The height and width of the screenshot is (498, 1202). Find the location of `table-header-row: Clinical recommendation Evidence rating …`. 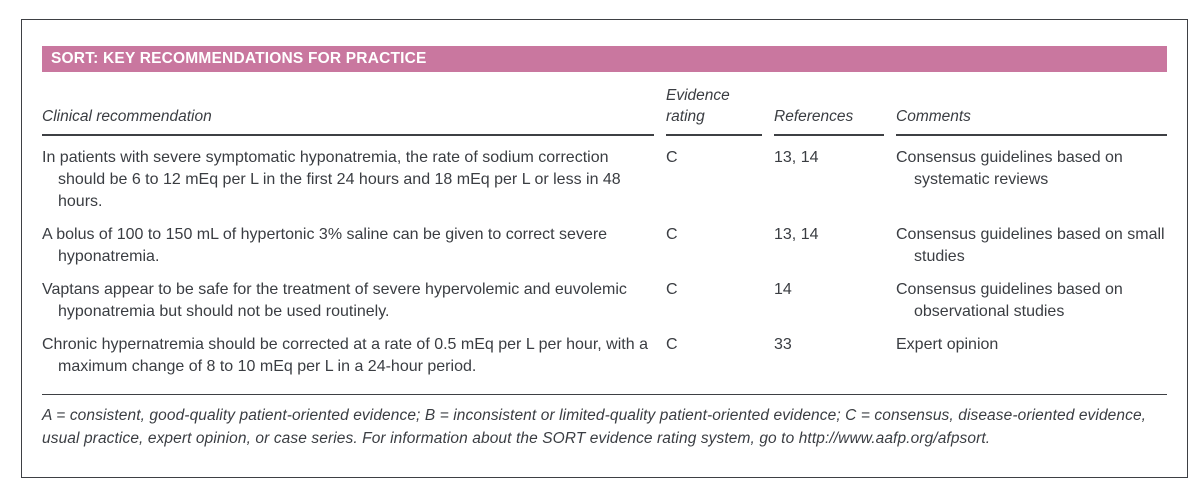

table-header-row: Clinical recommendation Evidence rating … is located at coordinates (604, 110).